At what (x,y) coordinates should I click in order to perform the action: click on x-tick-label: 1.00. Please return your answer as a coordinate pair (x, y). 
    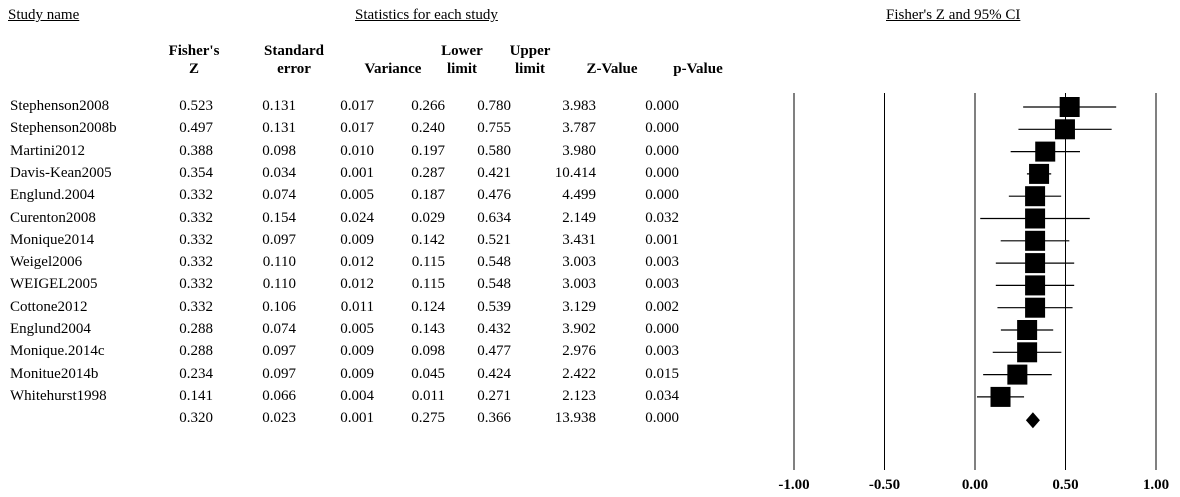
    Looking at the image, I should click on (1156, 485).